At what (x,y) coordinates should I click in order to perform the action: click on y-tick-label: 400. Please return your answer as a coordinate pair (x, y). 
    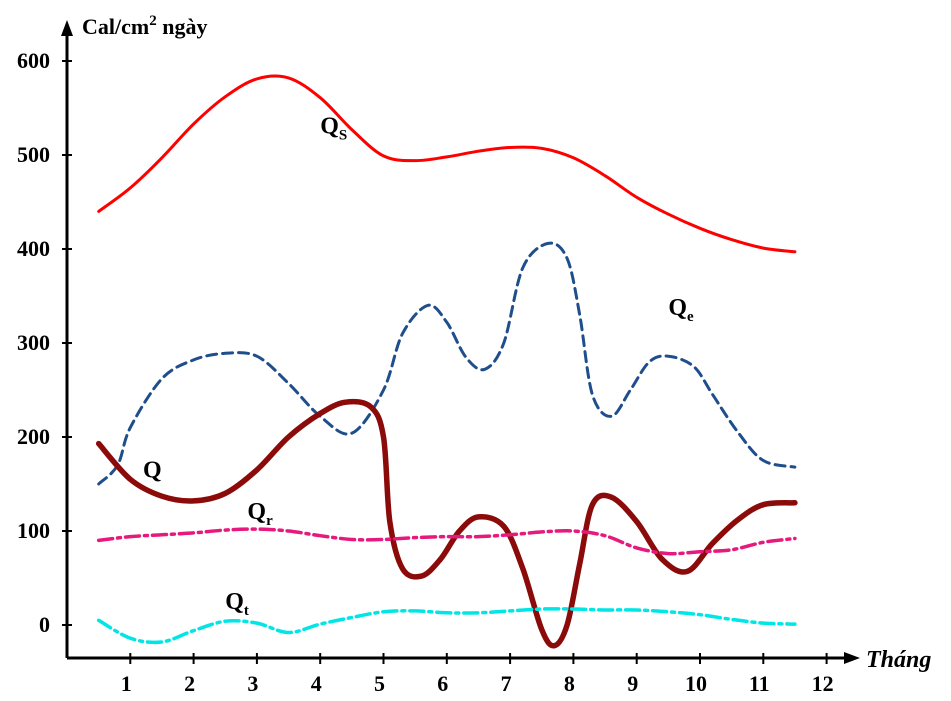
    Looking at the image, I should click on (33, 248).